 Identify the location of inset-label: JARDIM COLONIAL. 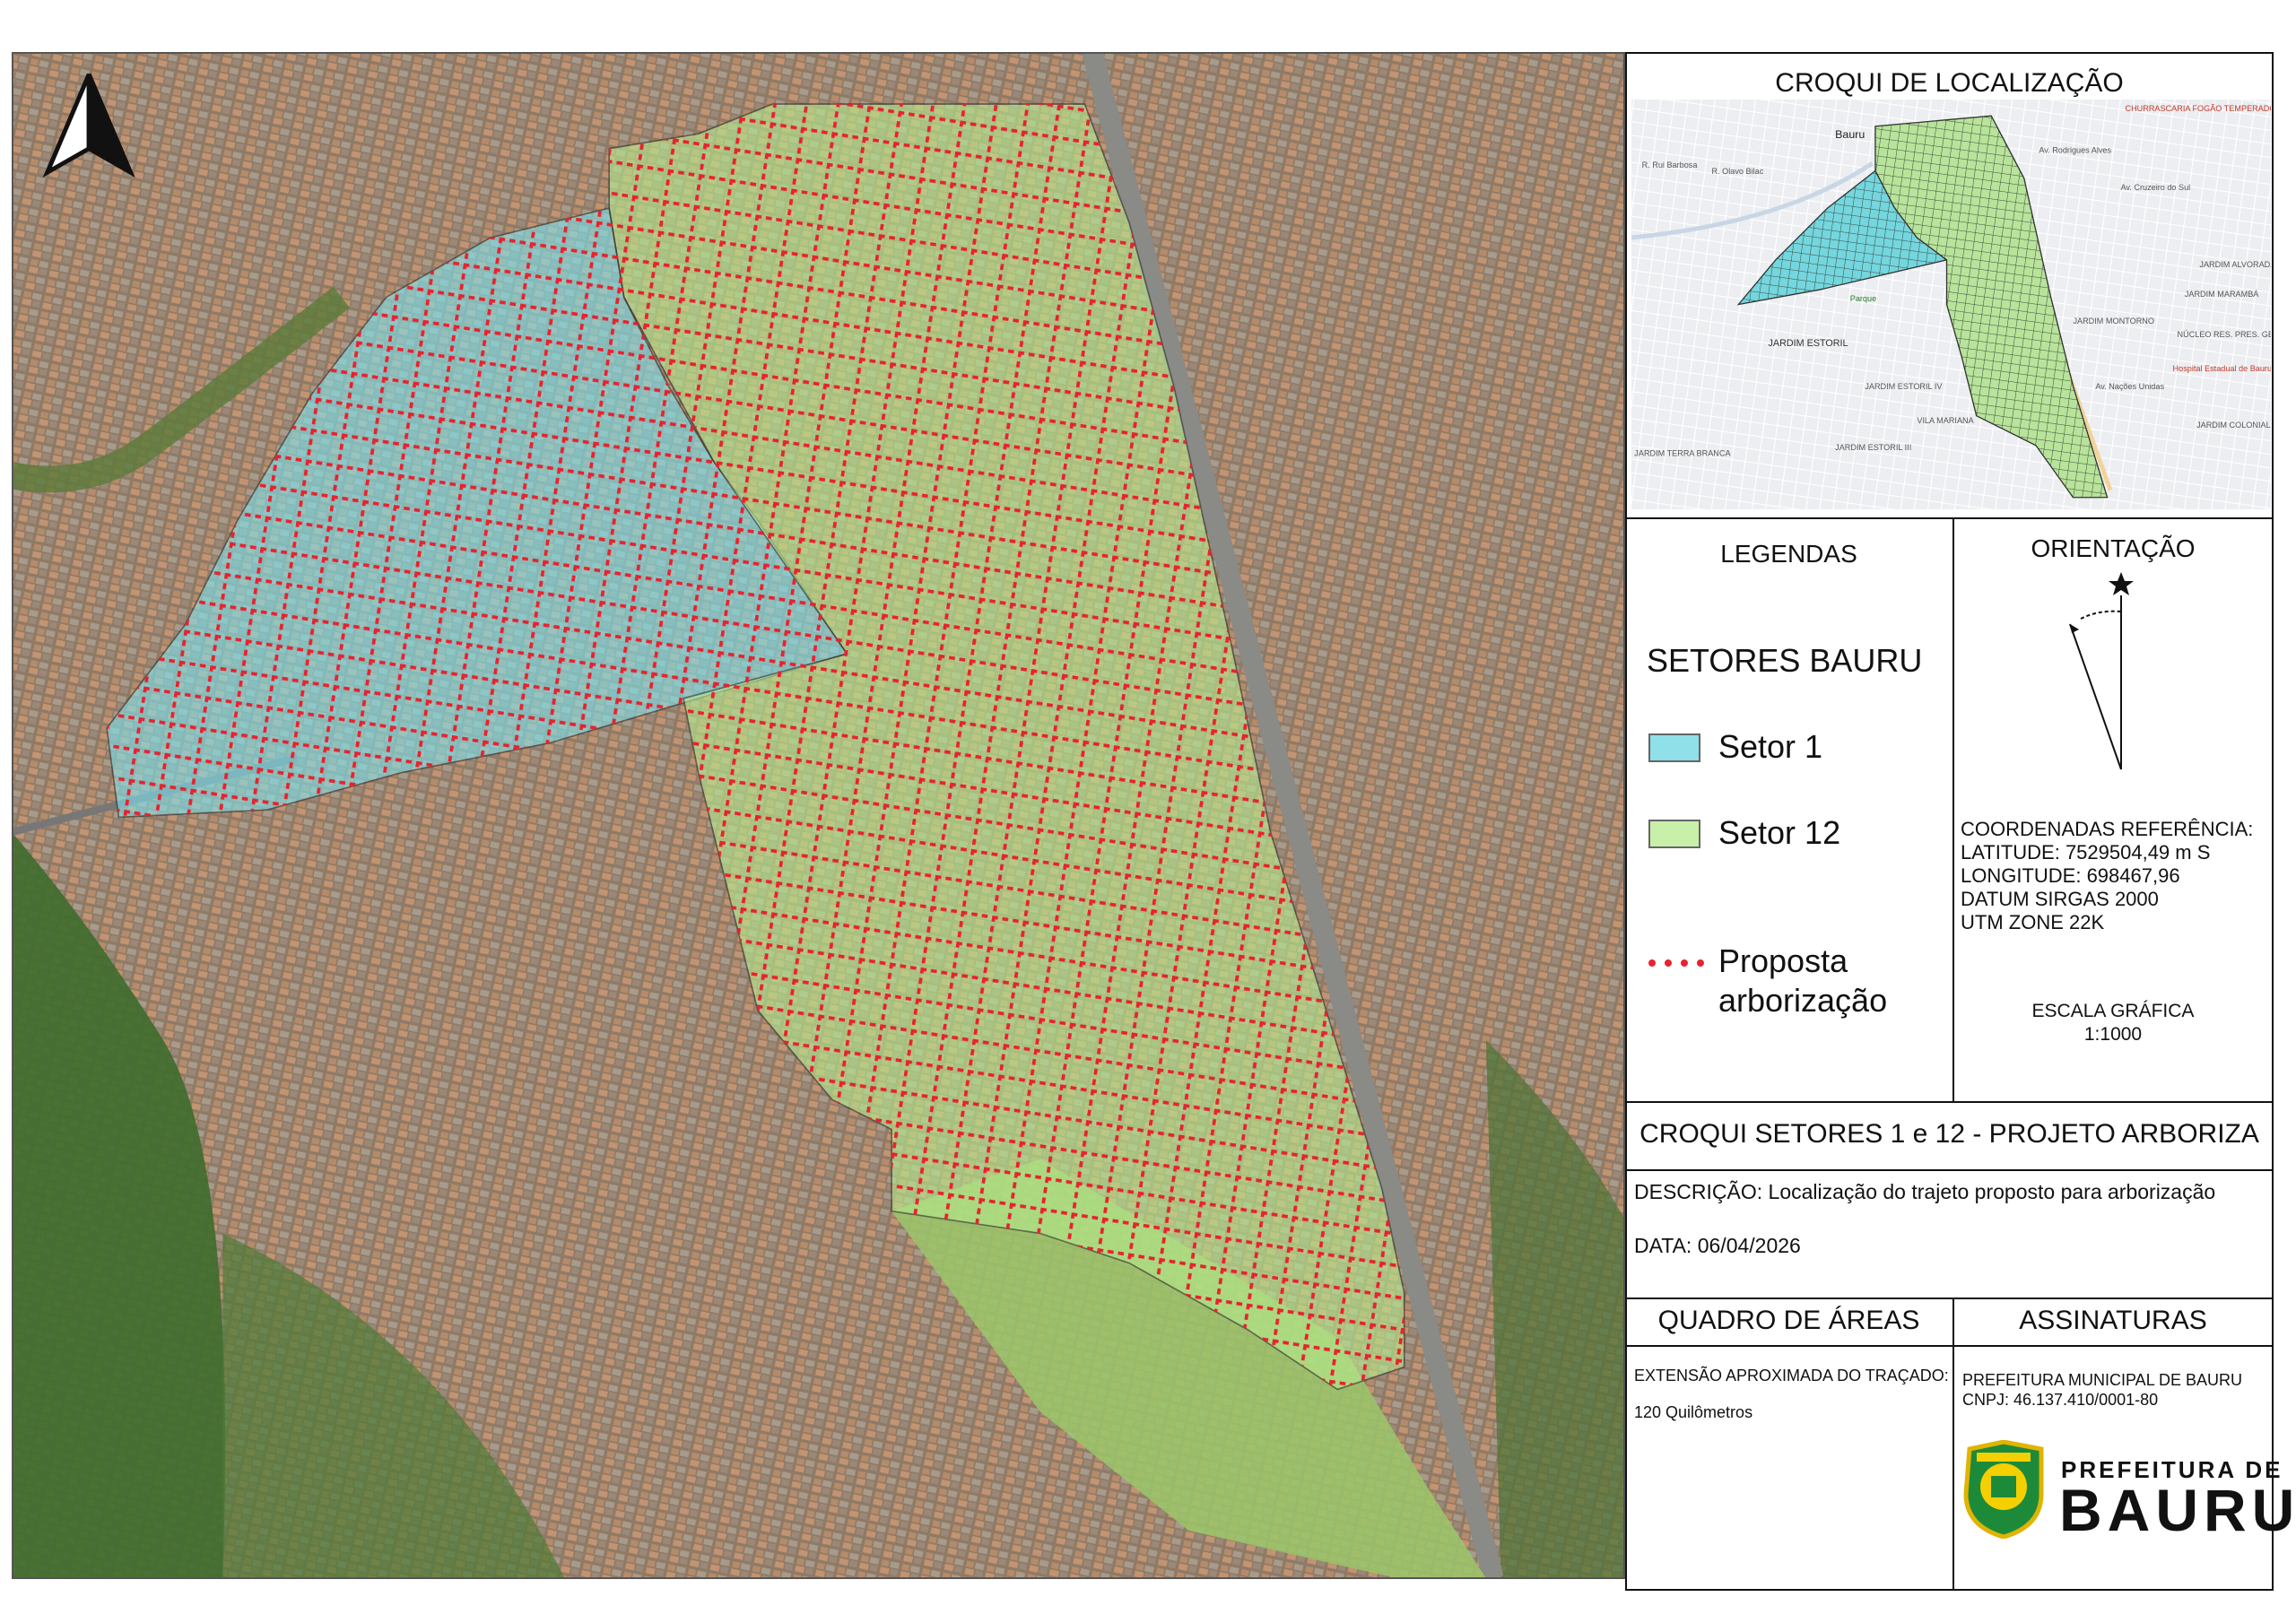
(2233, 425).